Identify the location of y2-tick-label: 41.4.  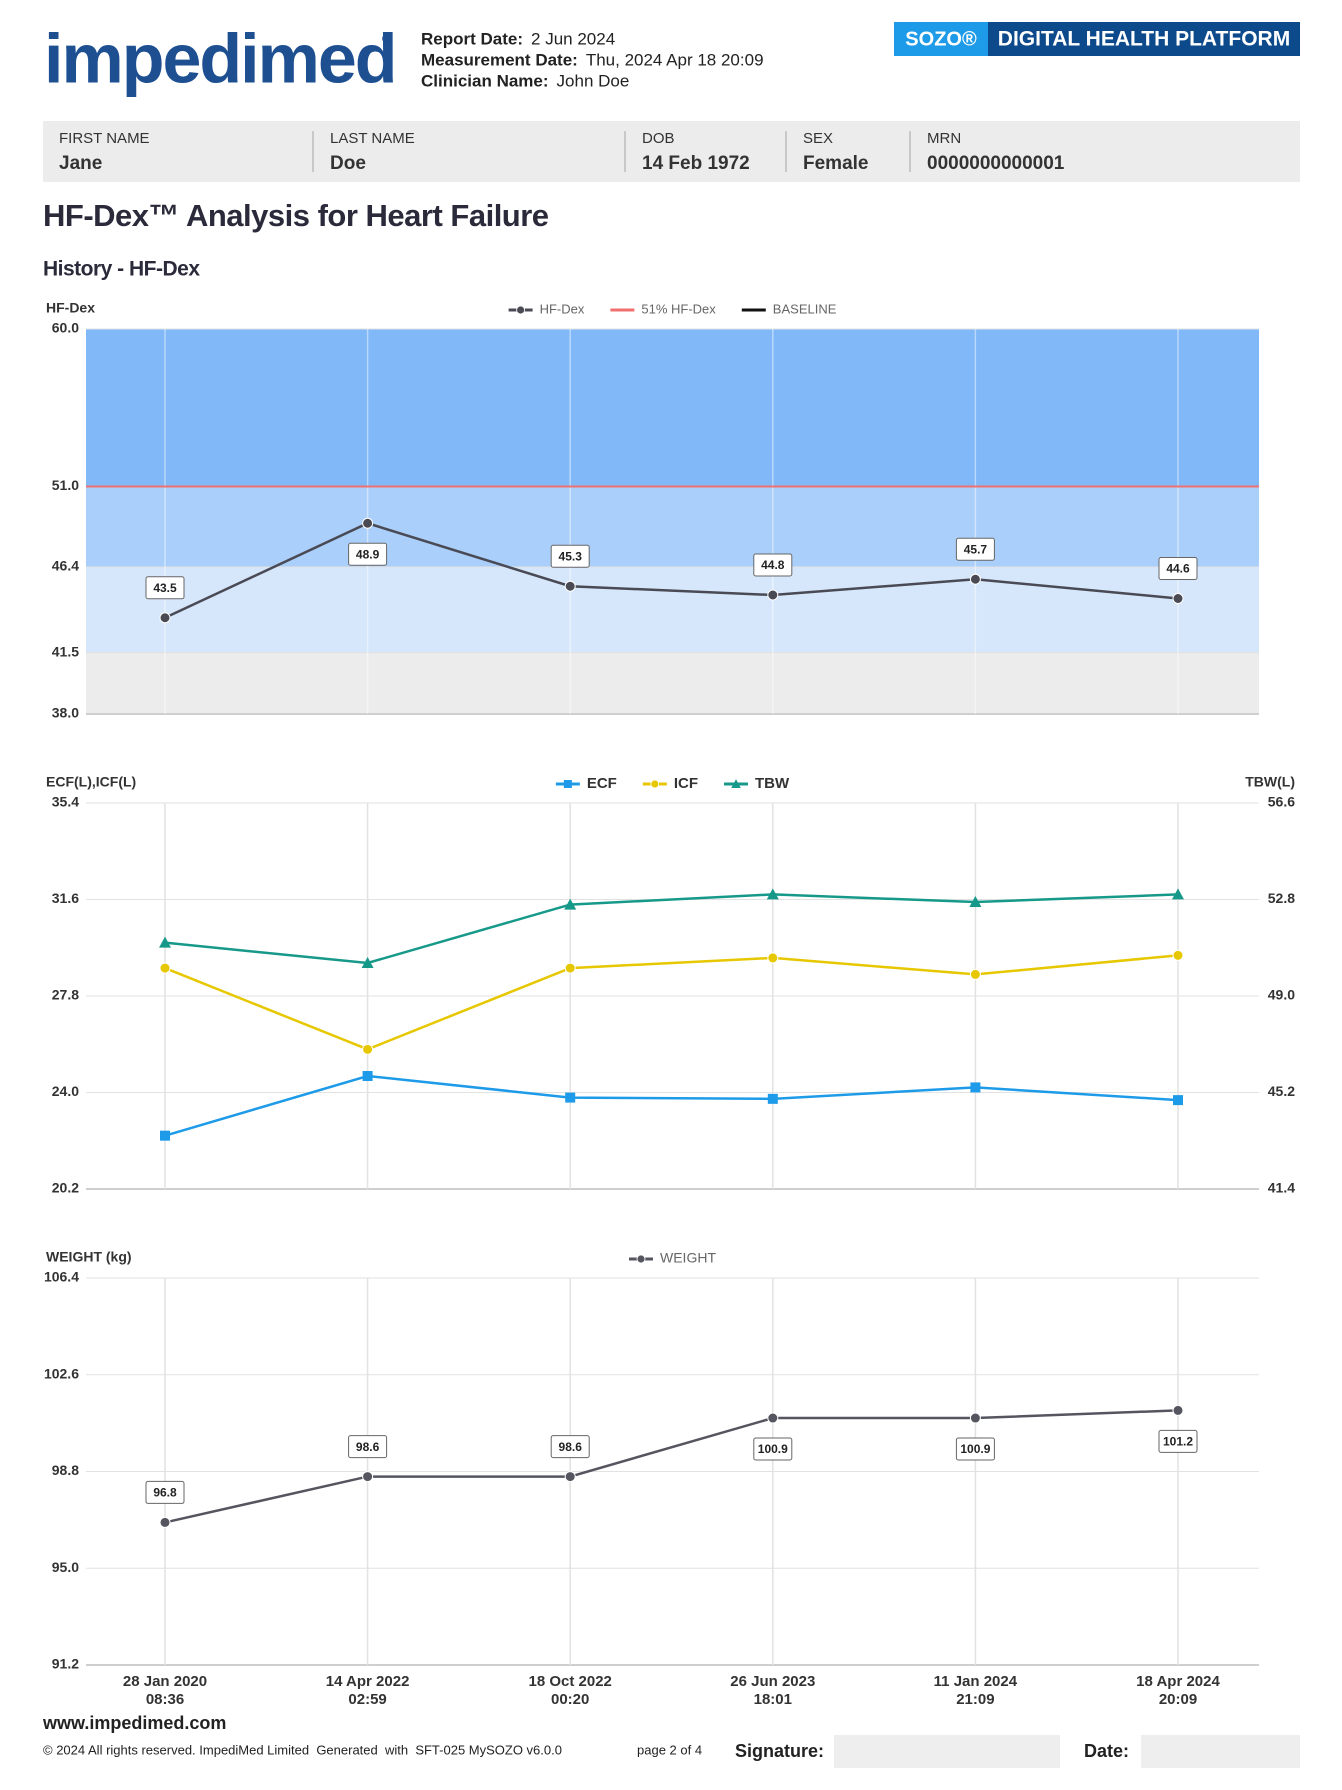
(1281, 1188).